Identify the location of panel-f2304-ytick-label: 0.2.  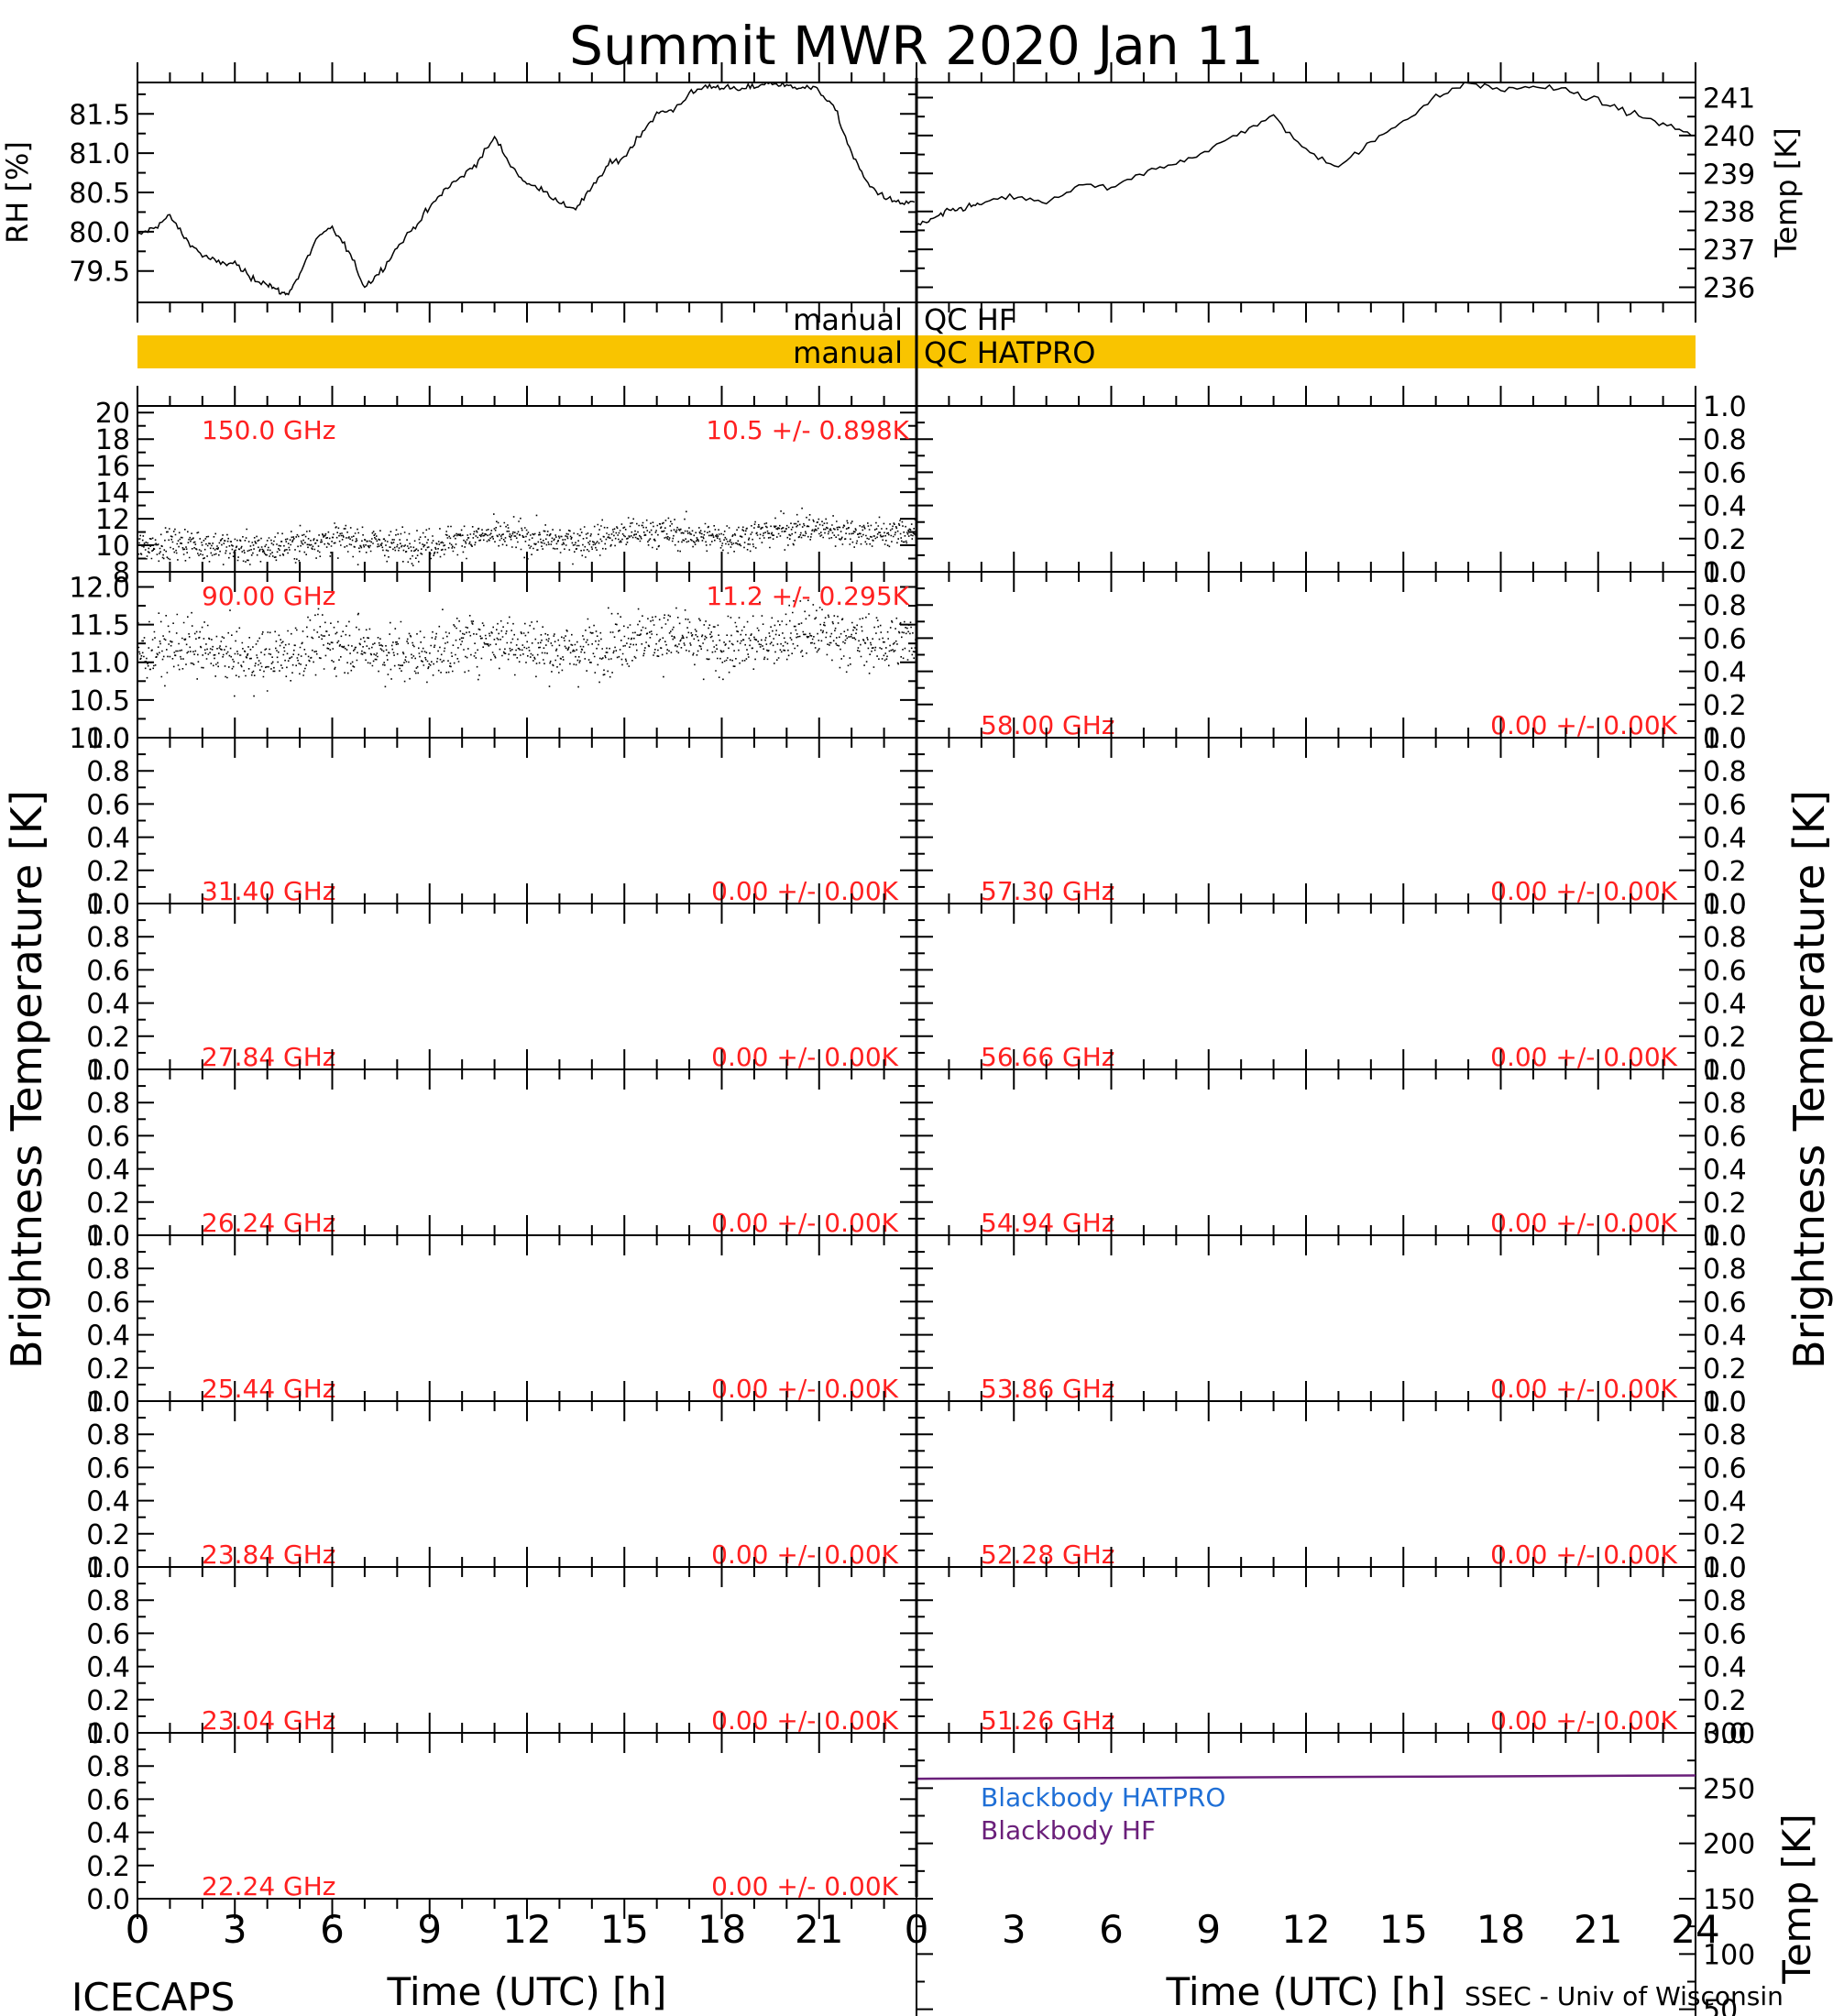
(108, 1701).